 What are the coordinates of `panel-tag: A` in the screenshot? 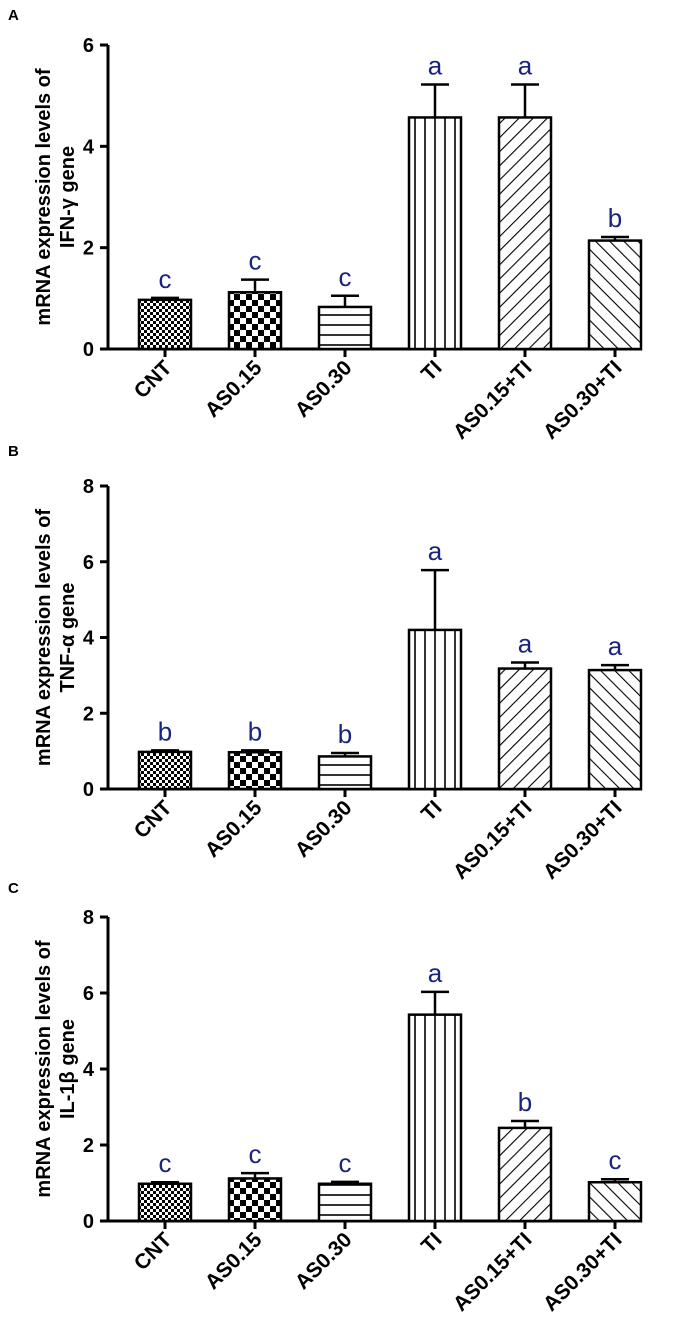 It's located at (13, 15).